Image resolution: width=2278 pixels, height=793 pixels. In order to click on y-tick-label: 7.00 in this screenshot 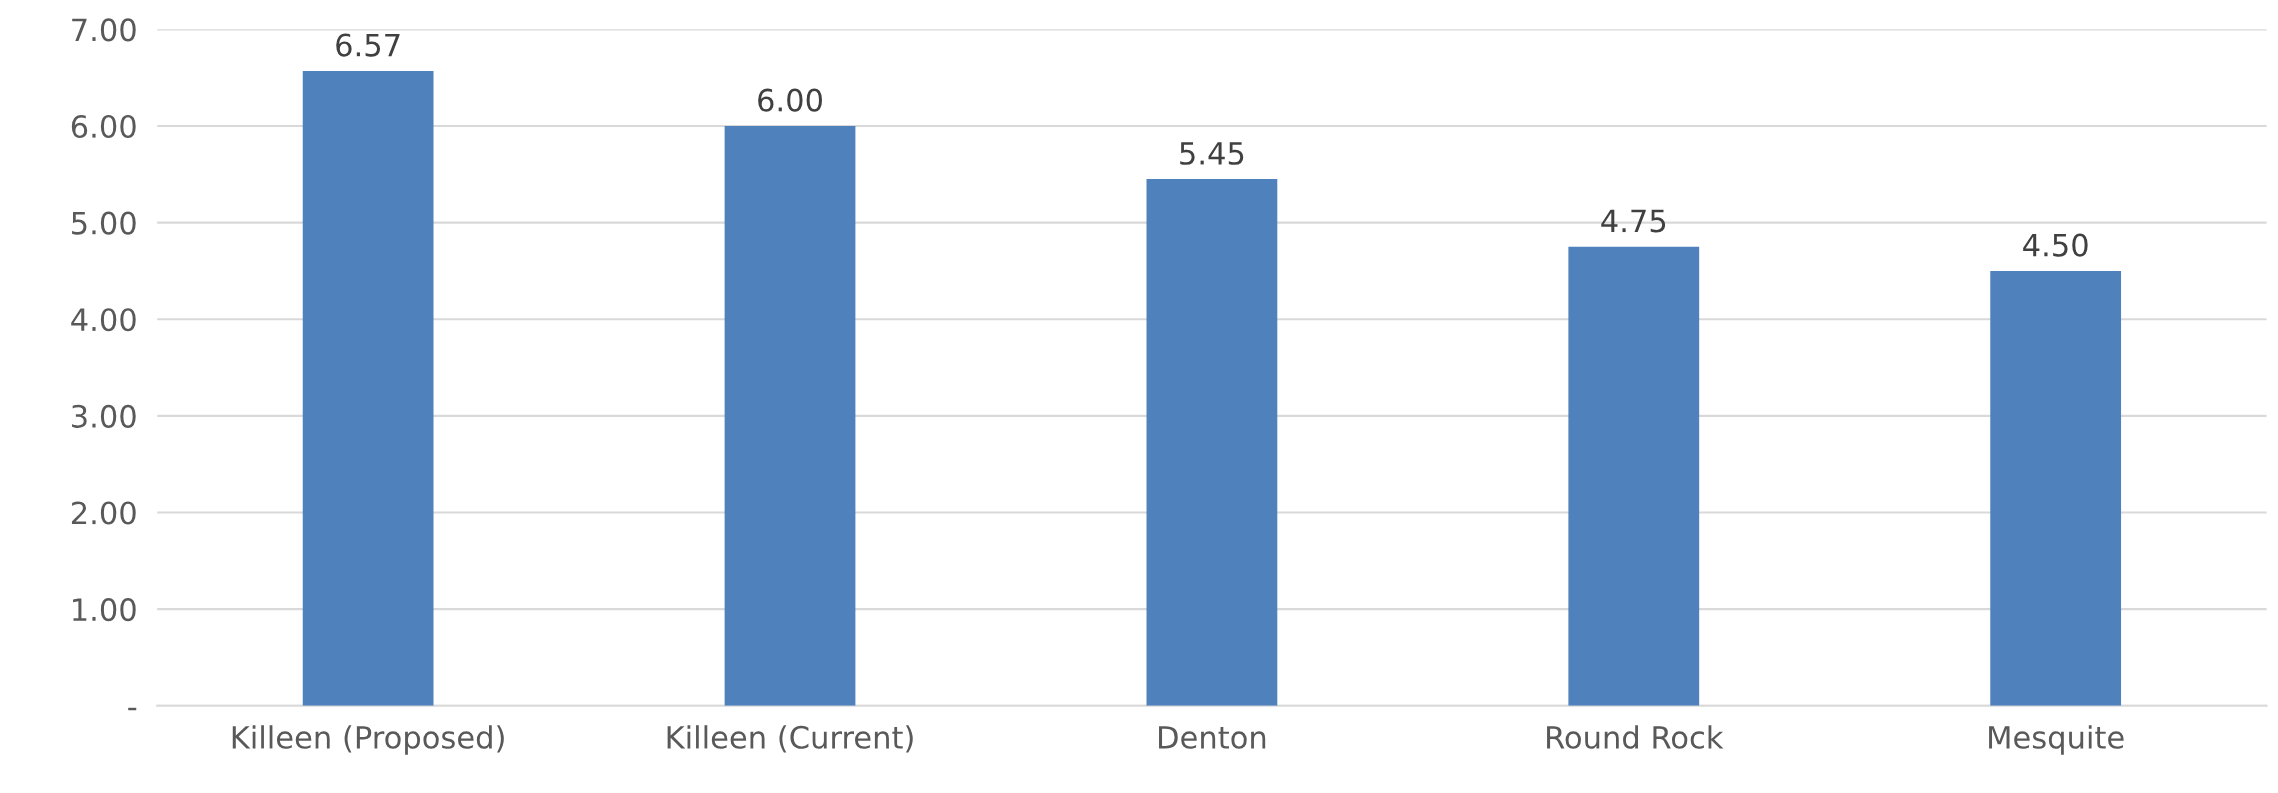, I will do `click(104, 30)`.